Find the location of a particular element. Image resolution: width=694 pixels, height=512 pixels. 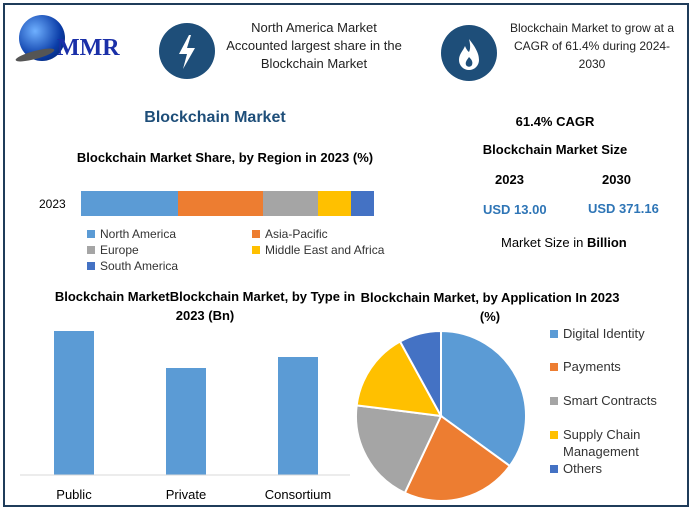

page-title: Blockchain Market is located at coordinates (215, 117).